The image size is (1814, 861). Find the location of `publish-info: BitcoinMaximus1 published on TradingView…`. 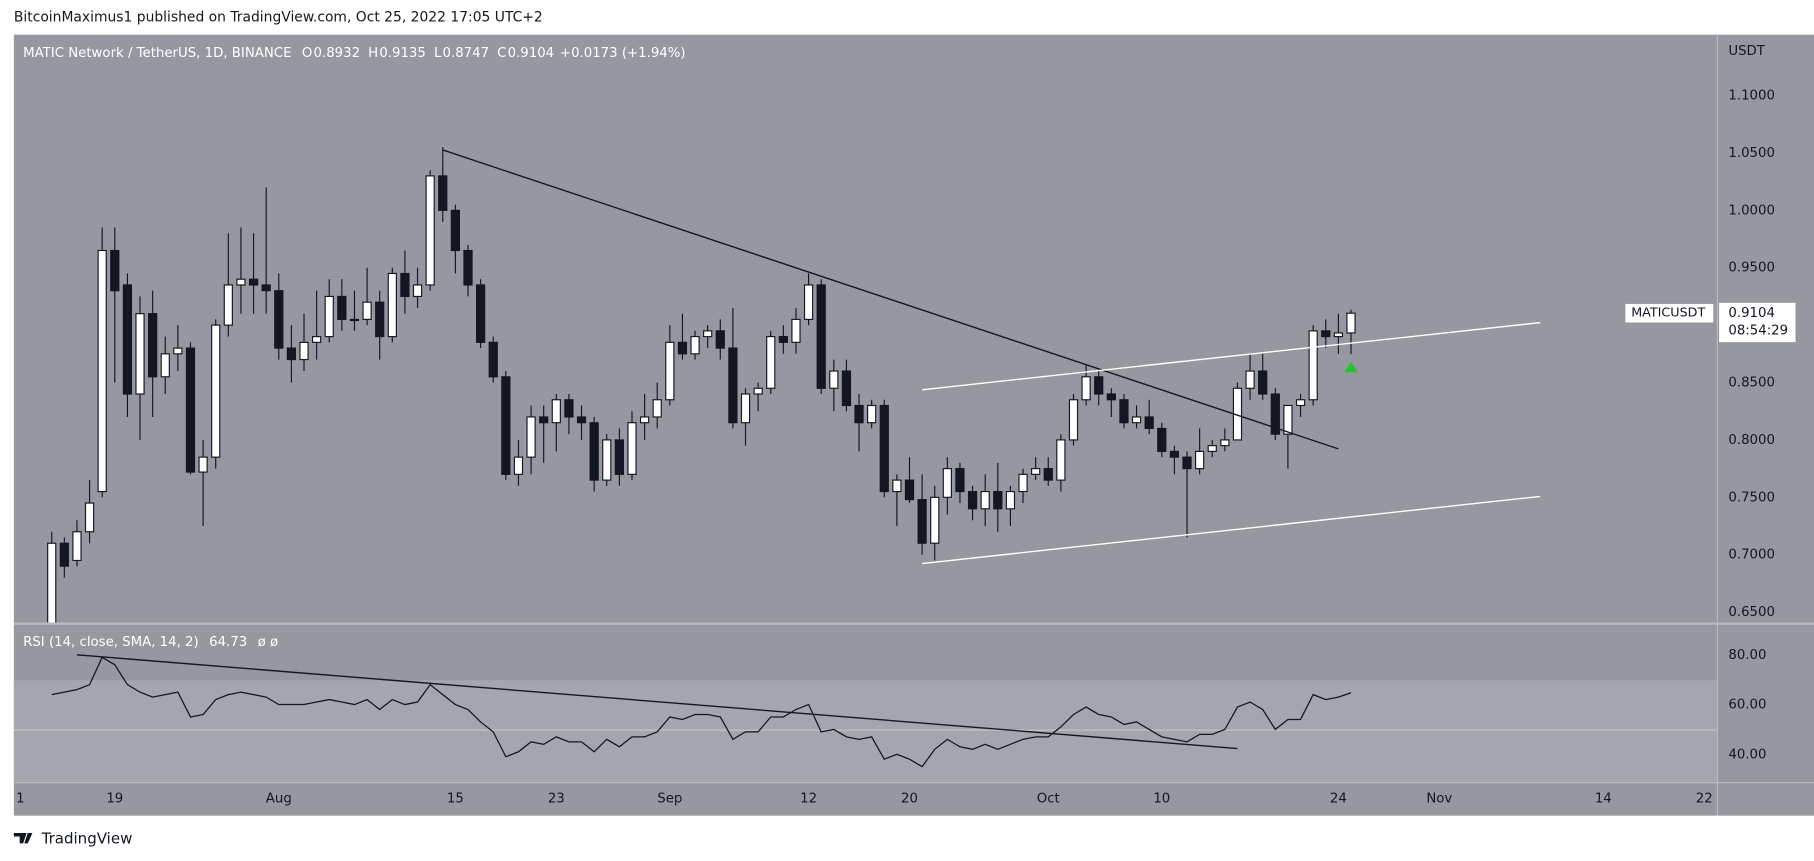

publish-info: BitcoinMaximus1 published on TradingView… is located at coordinates (278, 17).